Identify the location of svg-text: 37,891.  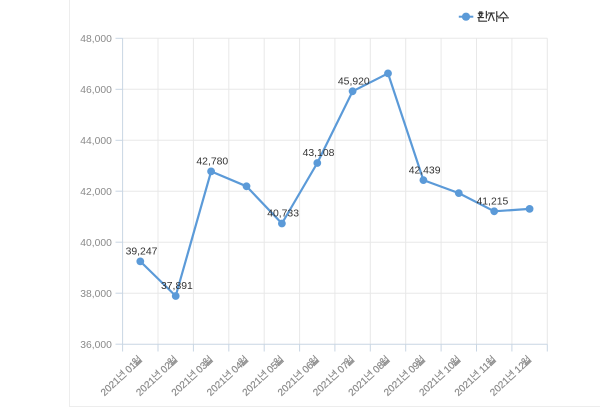
(177, 286).